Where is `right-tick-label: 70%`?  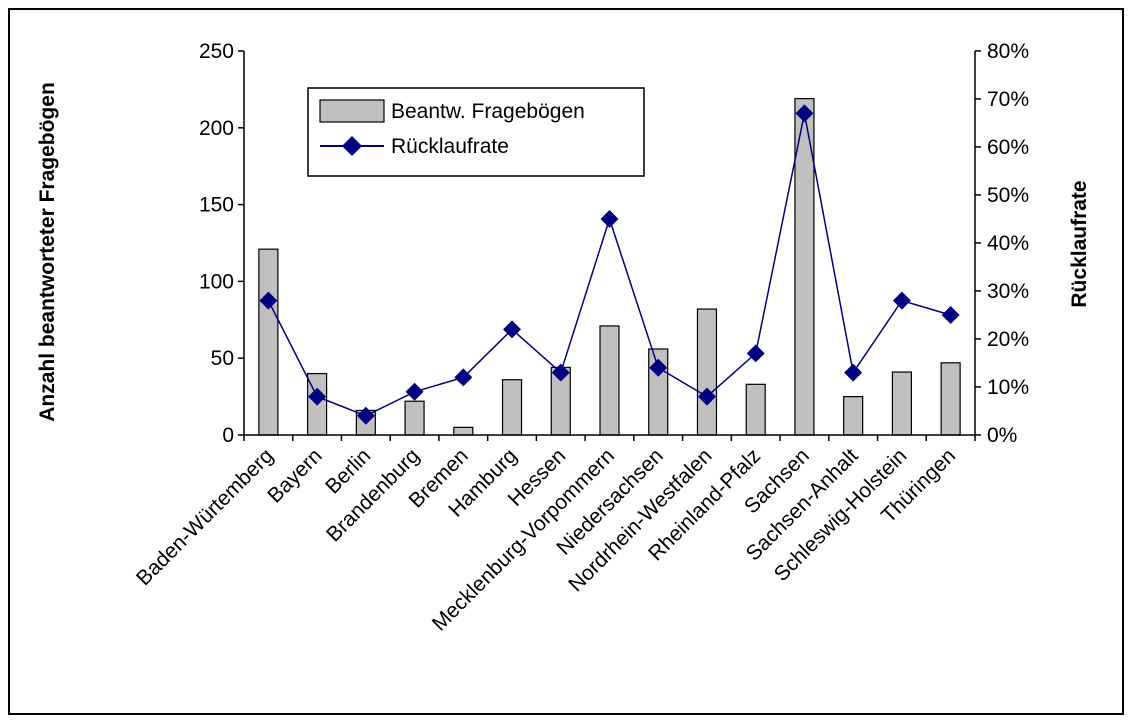
right-tick-label: 70% is located at coordinates (1008, 99).